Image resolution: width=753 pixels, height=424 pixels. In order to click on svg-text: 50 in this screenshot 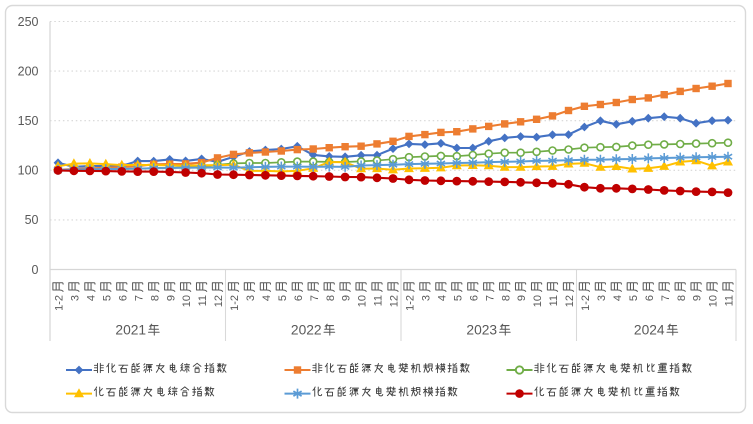, I will do `click(32, 220)`.